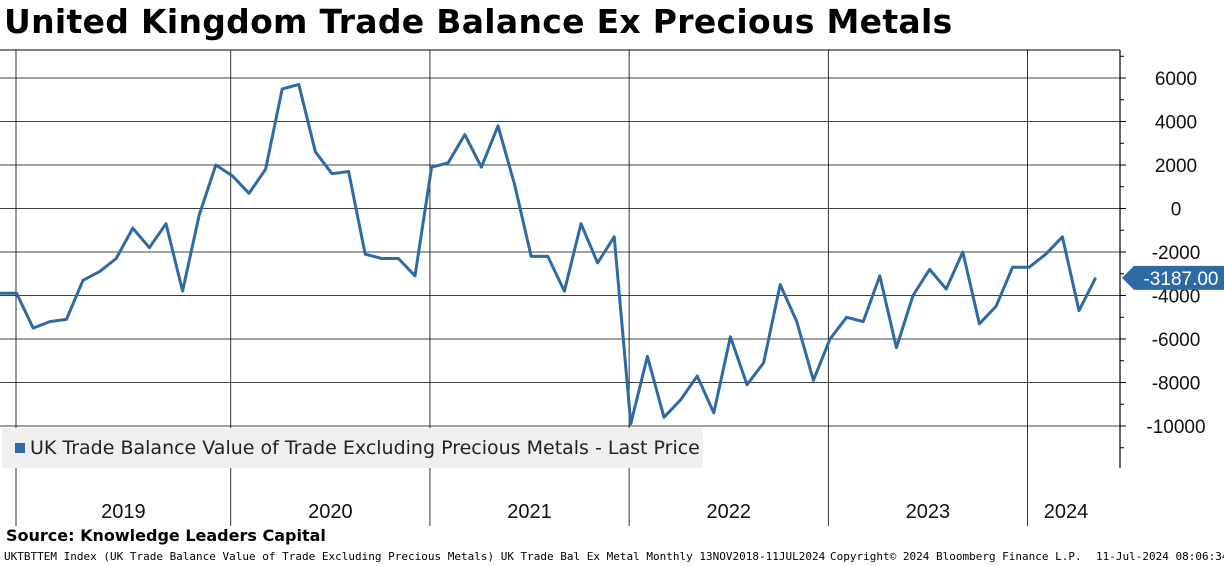 This screenshot has height=566, width=1224. I want to click on y-tick-label: -8000, so click(1176, 384).